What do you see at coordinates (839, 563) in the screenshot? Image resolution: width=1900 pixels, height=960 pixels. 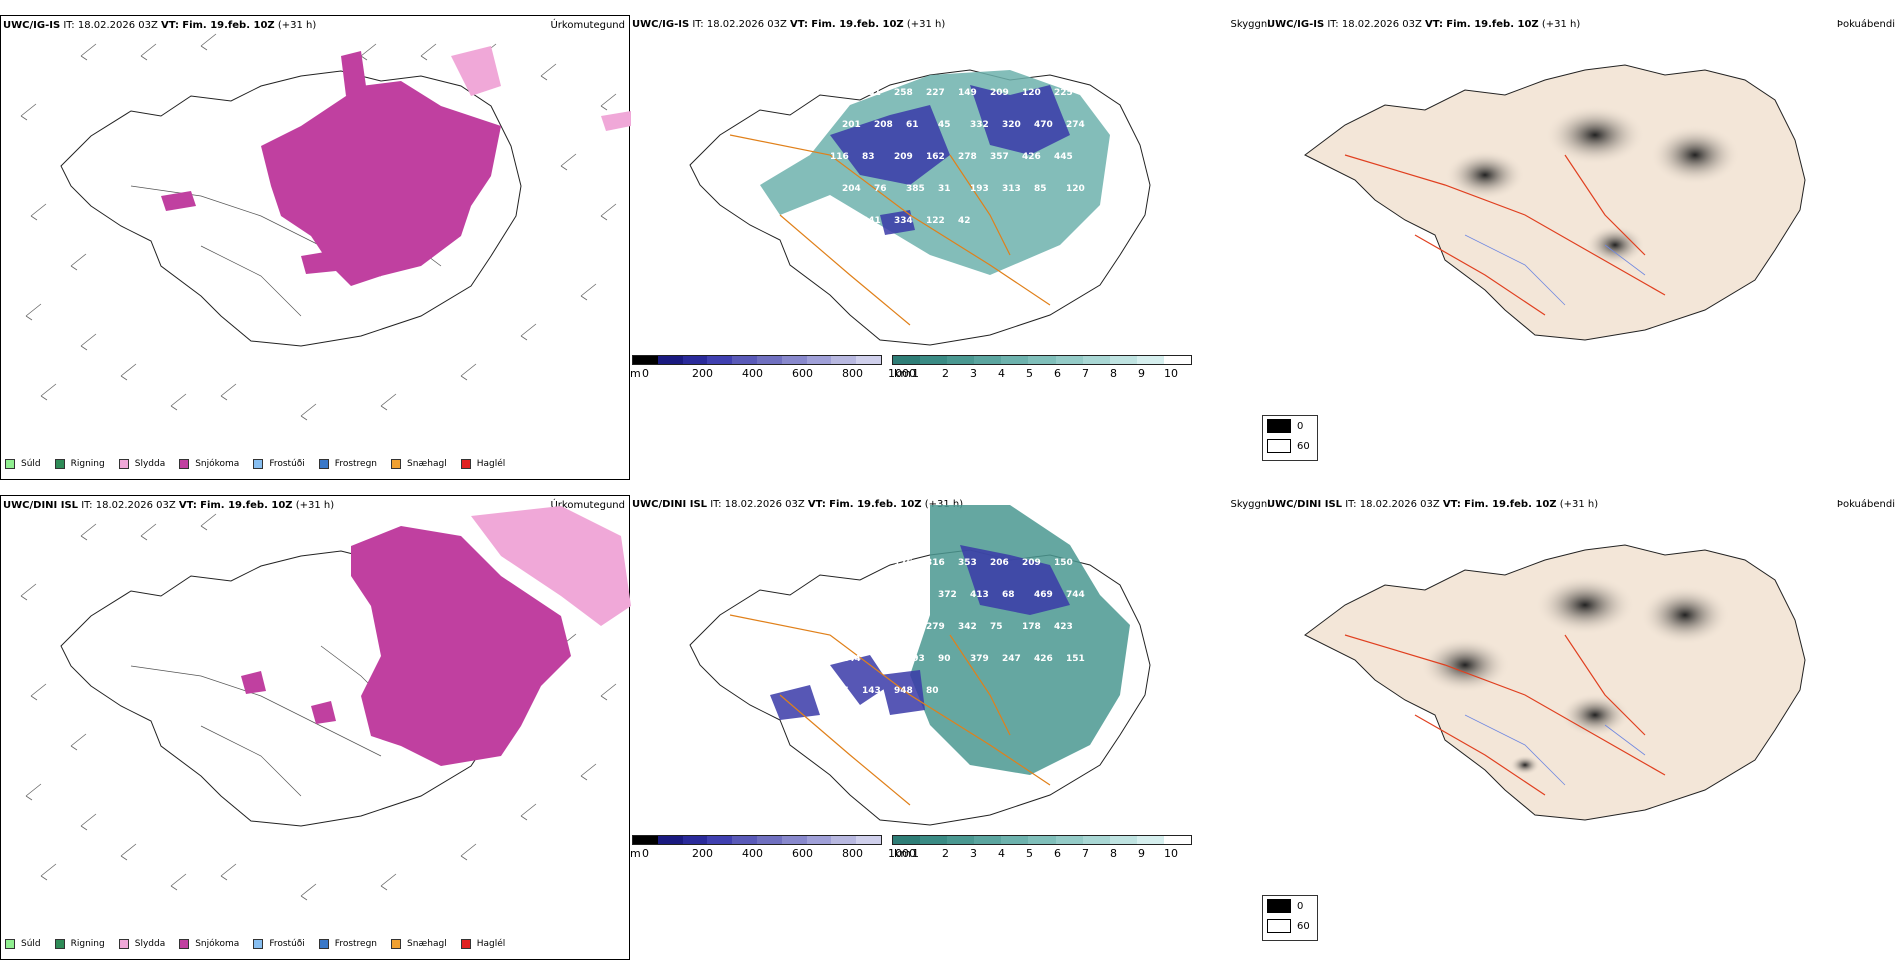 I see `cloud-base-value: 287` at bounding box center [839, 563].